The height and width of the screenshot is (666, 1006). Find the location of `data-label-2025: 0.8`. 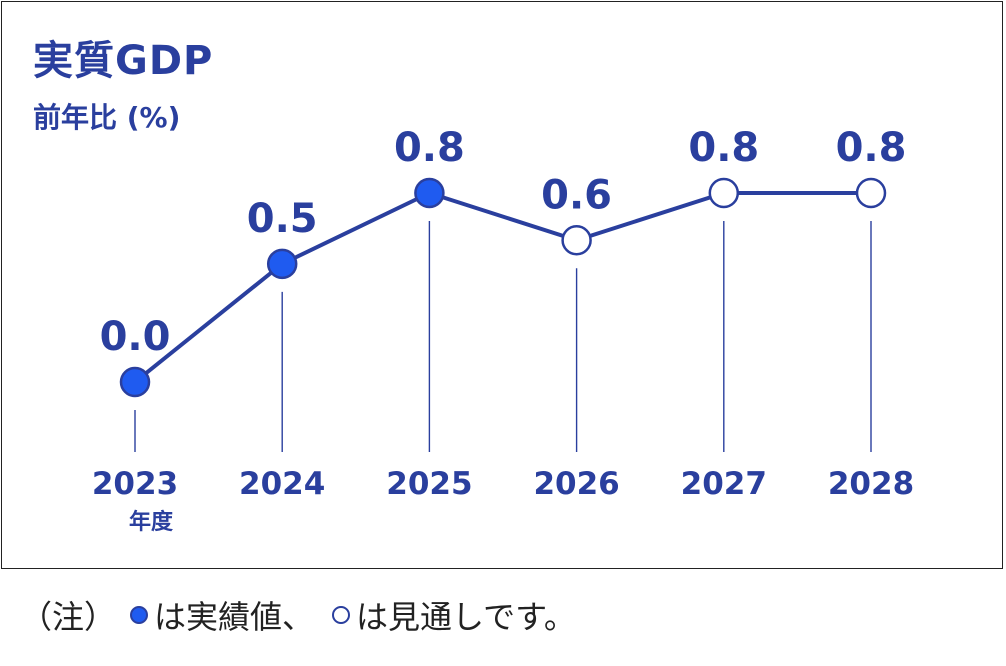

data-label-2025: 0.8 is located at coordinates (429, 148).